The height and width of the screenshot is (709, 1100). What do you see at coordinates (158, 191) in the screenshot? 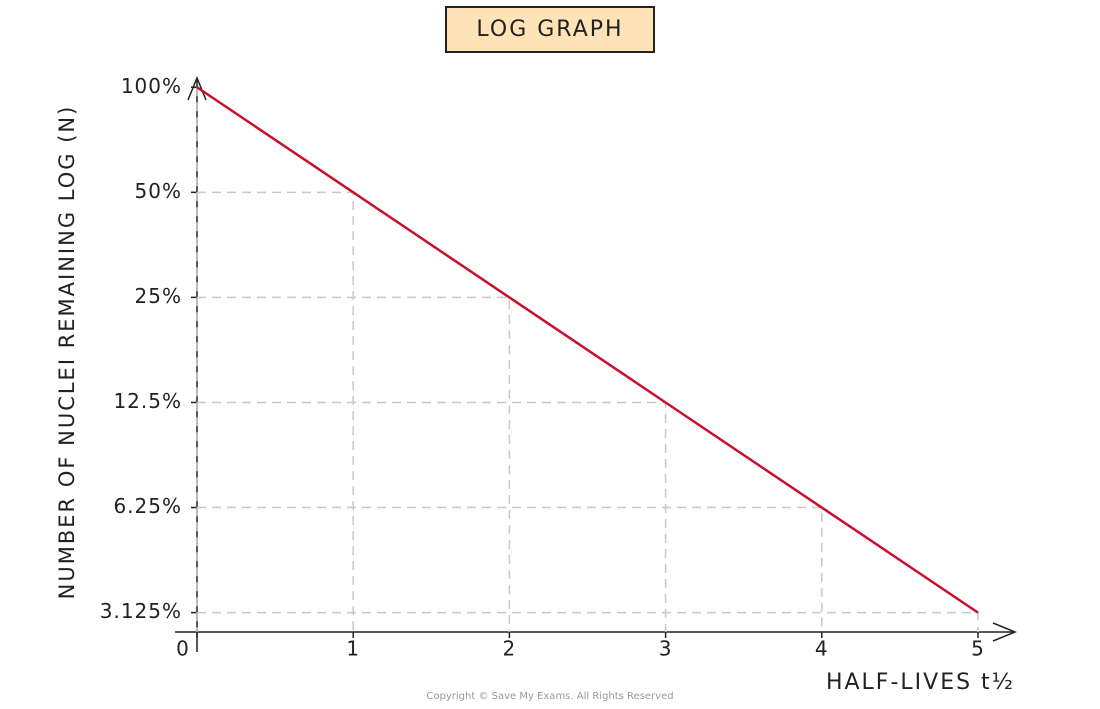
I see `y-tick-label: 50%` at bounding box center [158, 191].